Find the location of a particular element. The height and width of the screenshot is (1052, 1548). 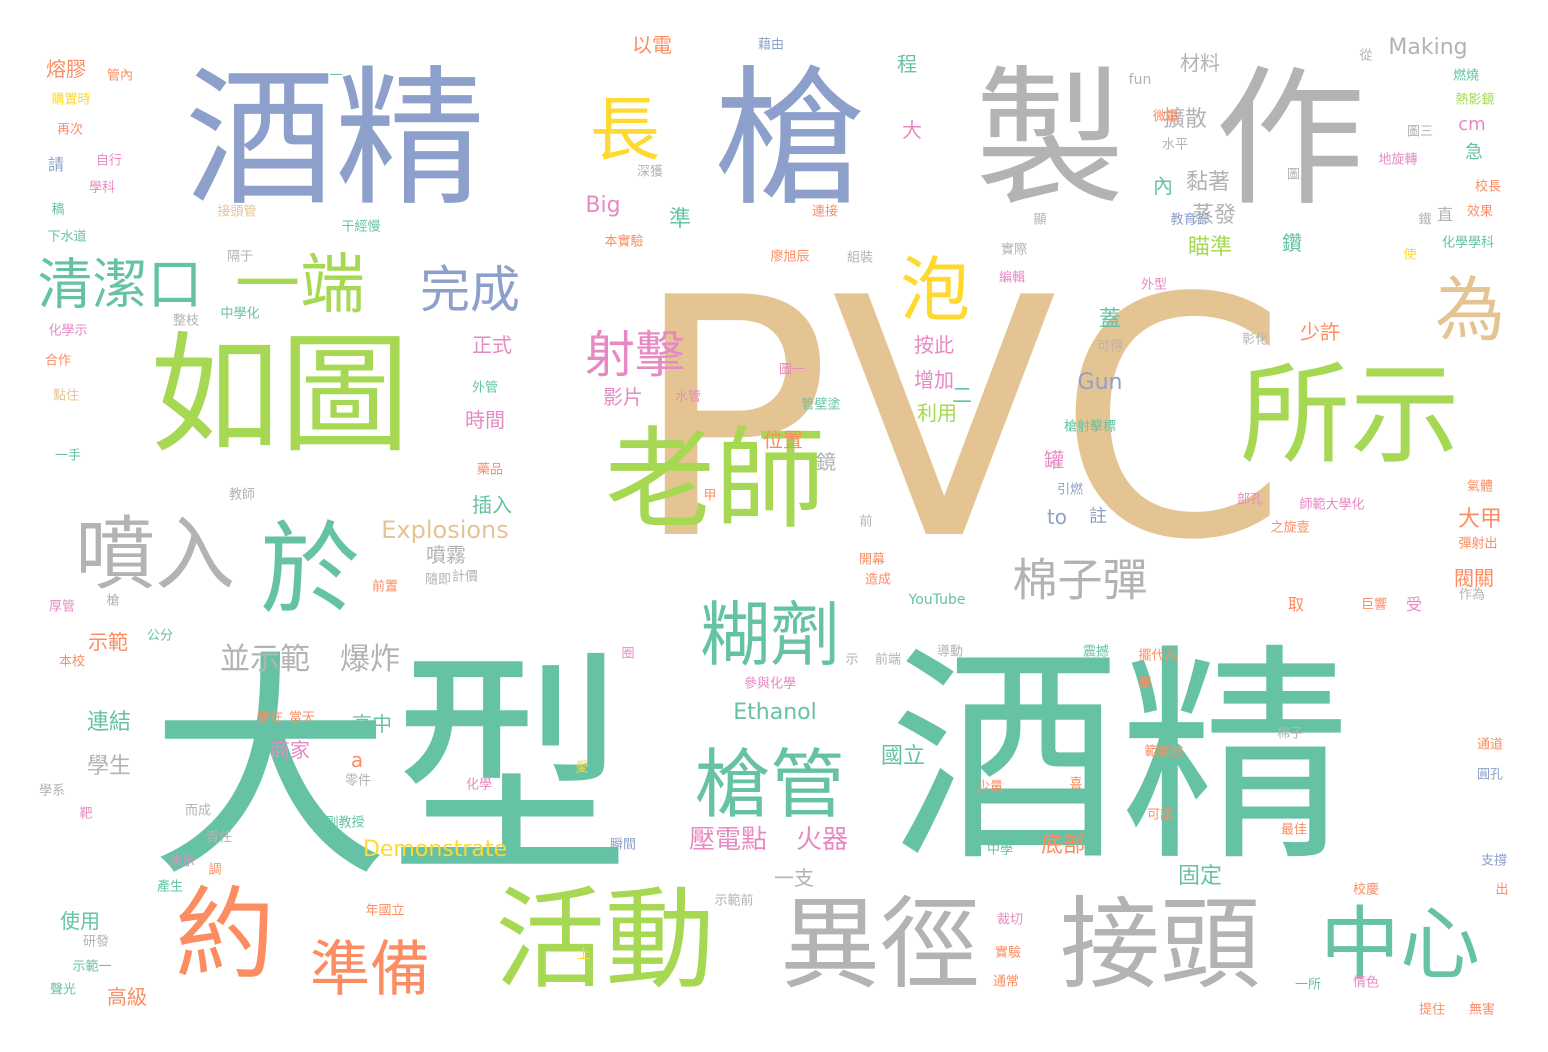

cloud-word: 本實驗 is located at coordinates (624, 242).